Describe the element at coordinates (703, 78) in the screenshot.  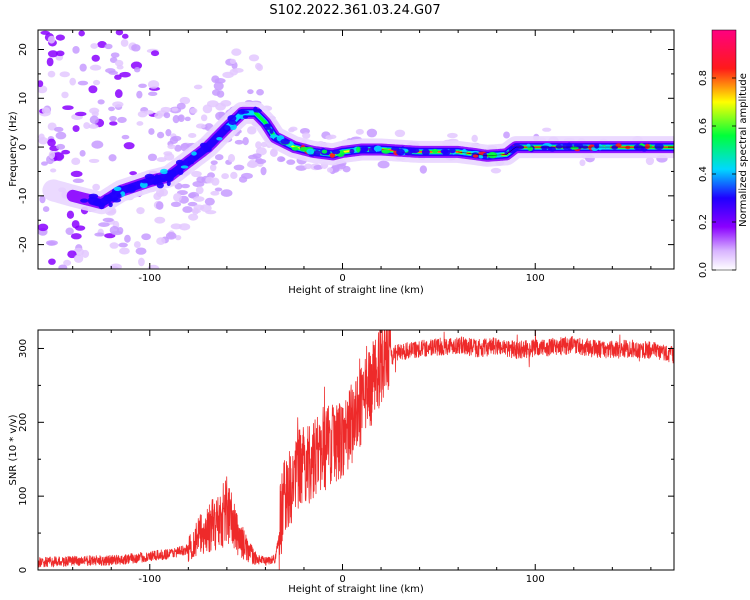
I see `colorbar-tick-label: 0.8` at that location.